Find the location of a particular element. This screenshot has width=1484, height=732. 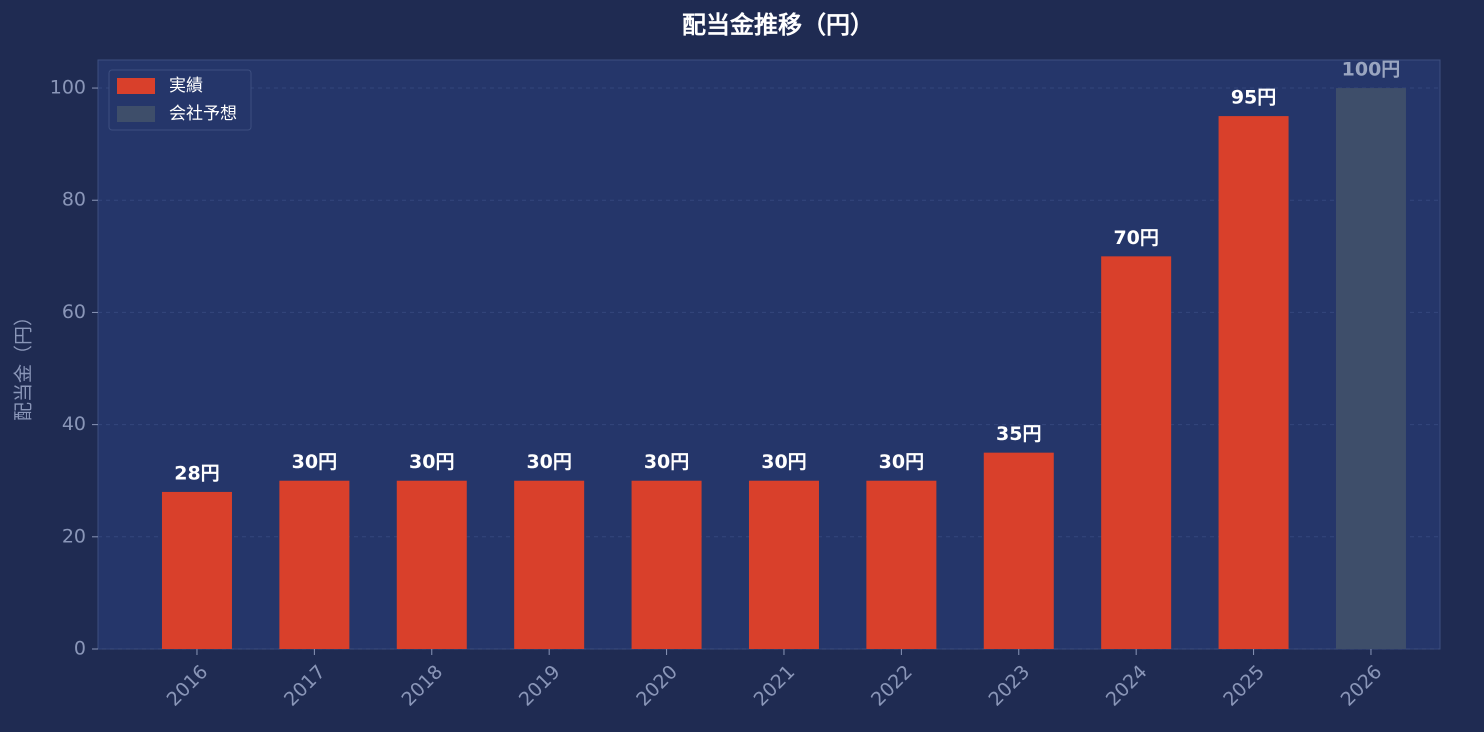

y-tick-label: 100 is located at coordinates (68, 88).